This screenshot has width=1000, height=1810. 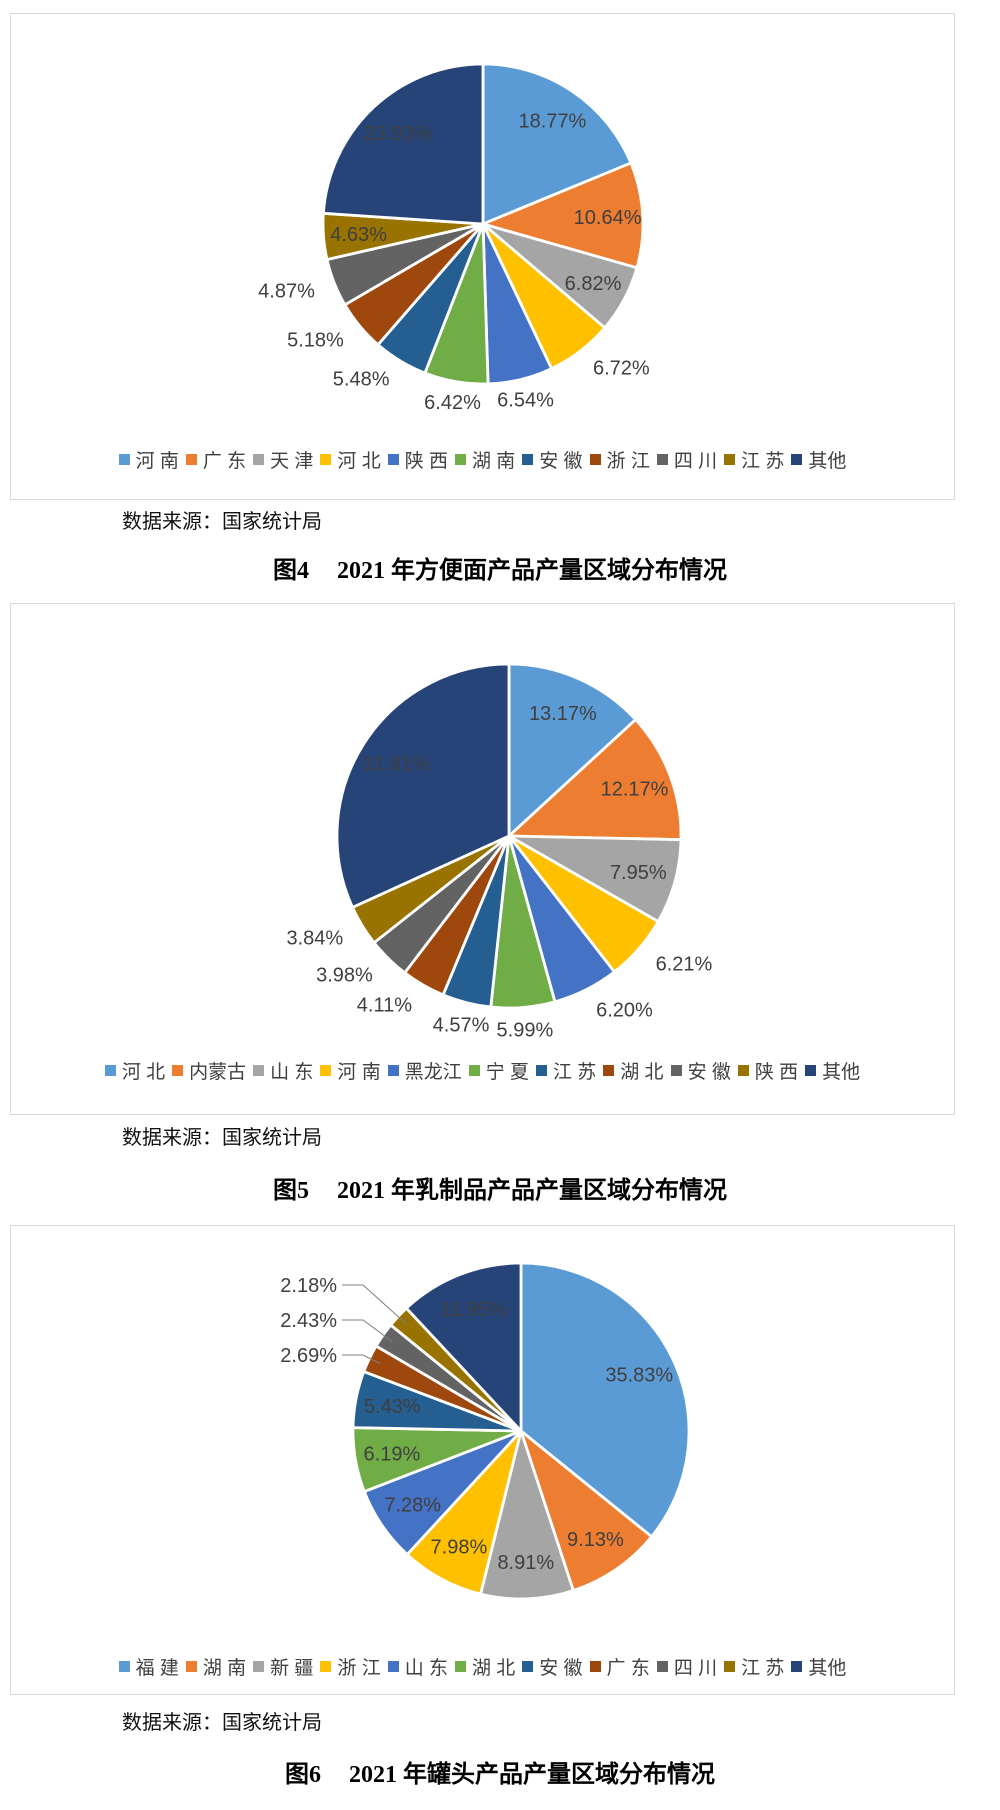 I want to click on slice-label-福建: 35.83%, so click(x=639, y=1376).